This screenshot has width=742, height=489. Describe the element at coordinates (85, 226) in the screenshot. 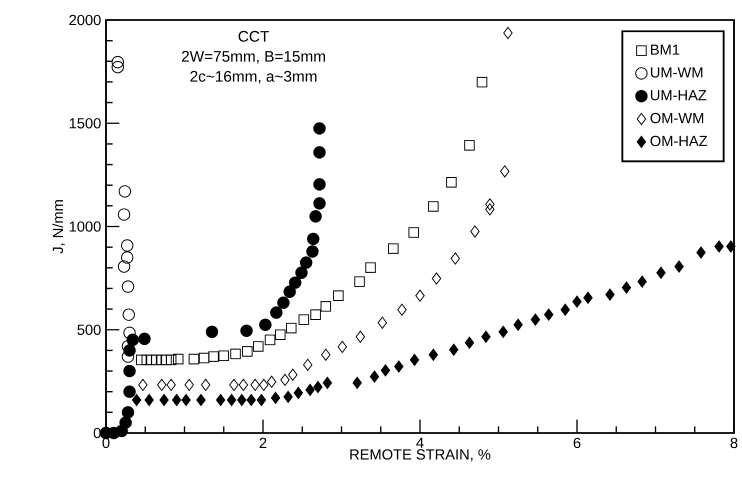

I see `y-tick-label: 1000` at that location.